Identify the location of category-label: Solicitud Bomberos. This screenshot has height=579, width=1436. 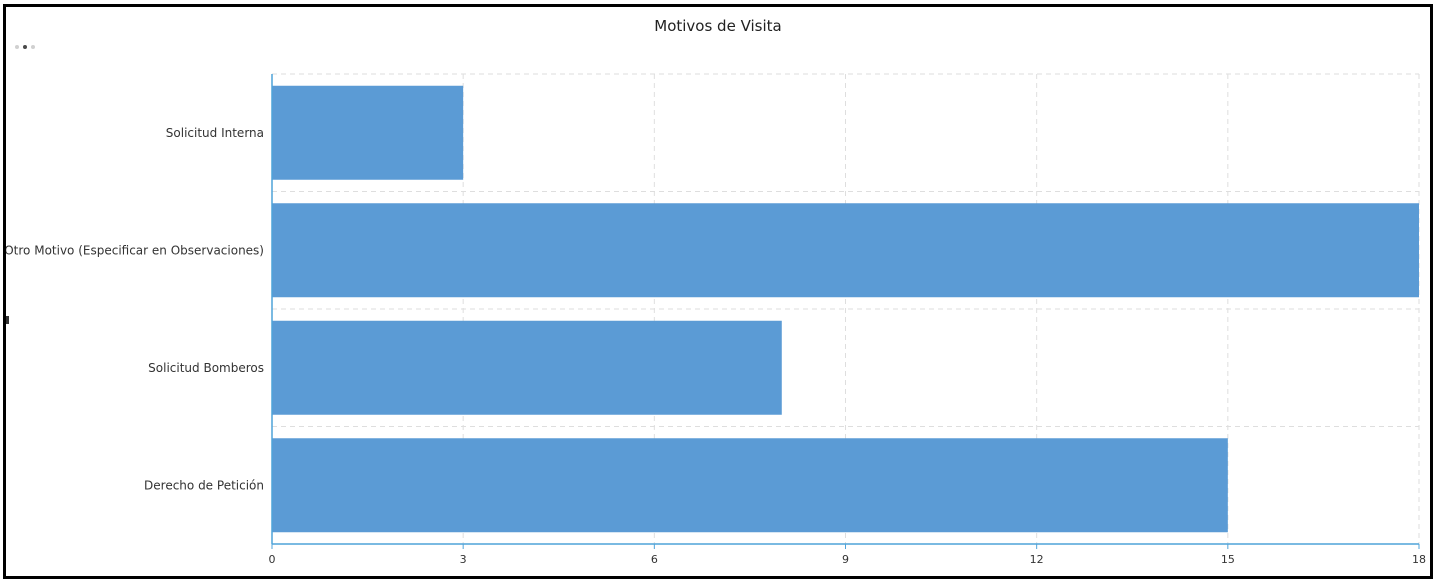
(206, 368).